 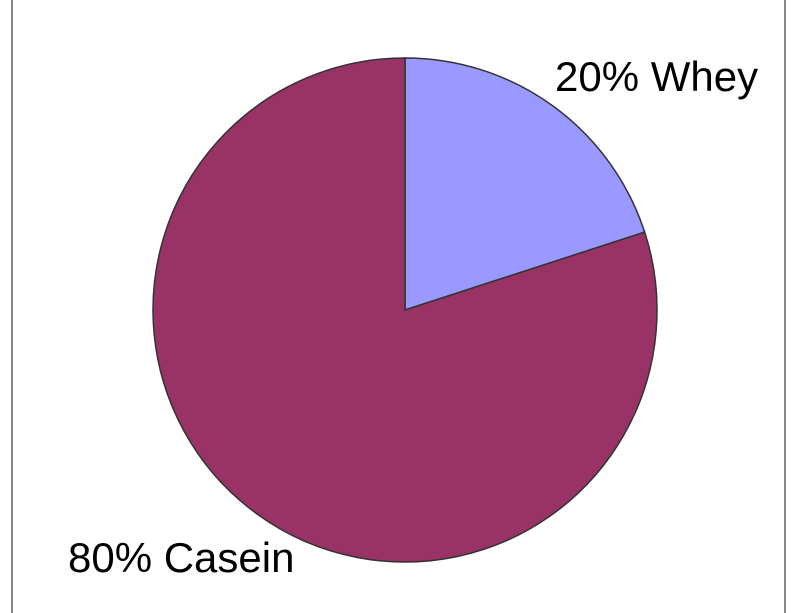 What do you see at coordinates (656, 76) in the screenshot?
I see `slice-label-whey: 20% Whey` at bounding box center [656, 76].